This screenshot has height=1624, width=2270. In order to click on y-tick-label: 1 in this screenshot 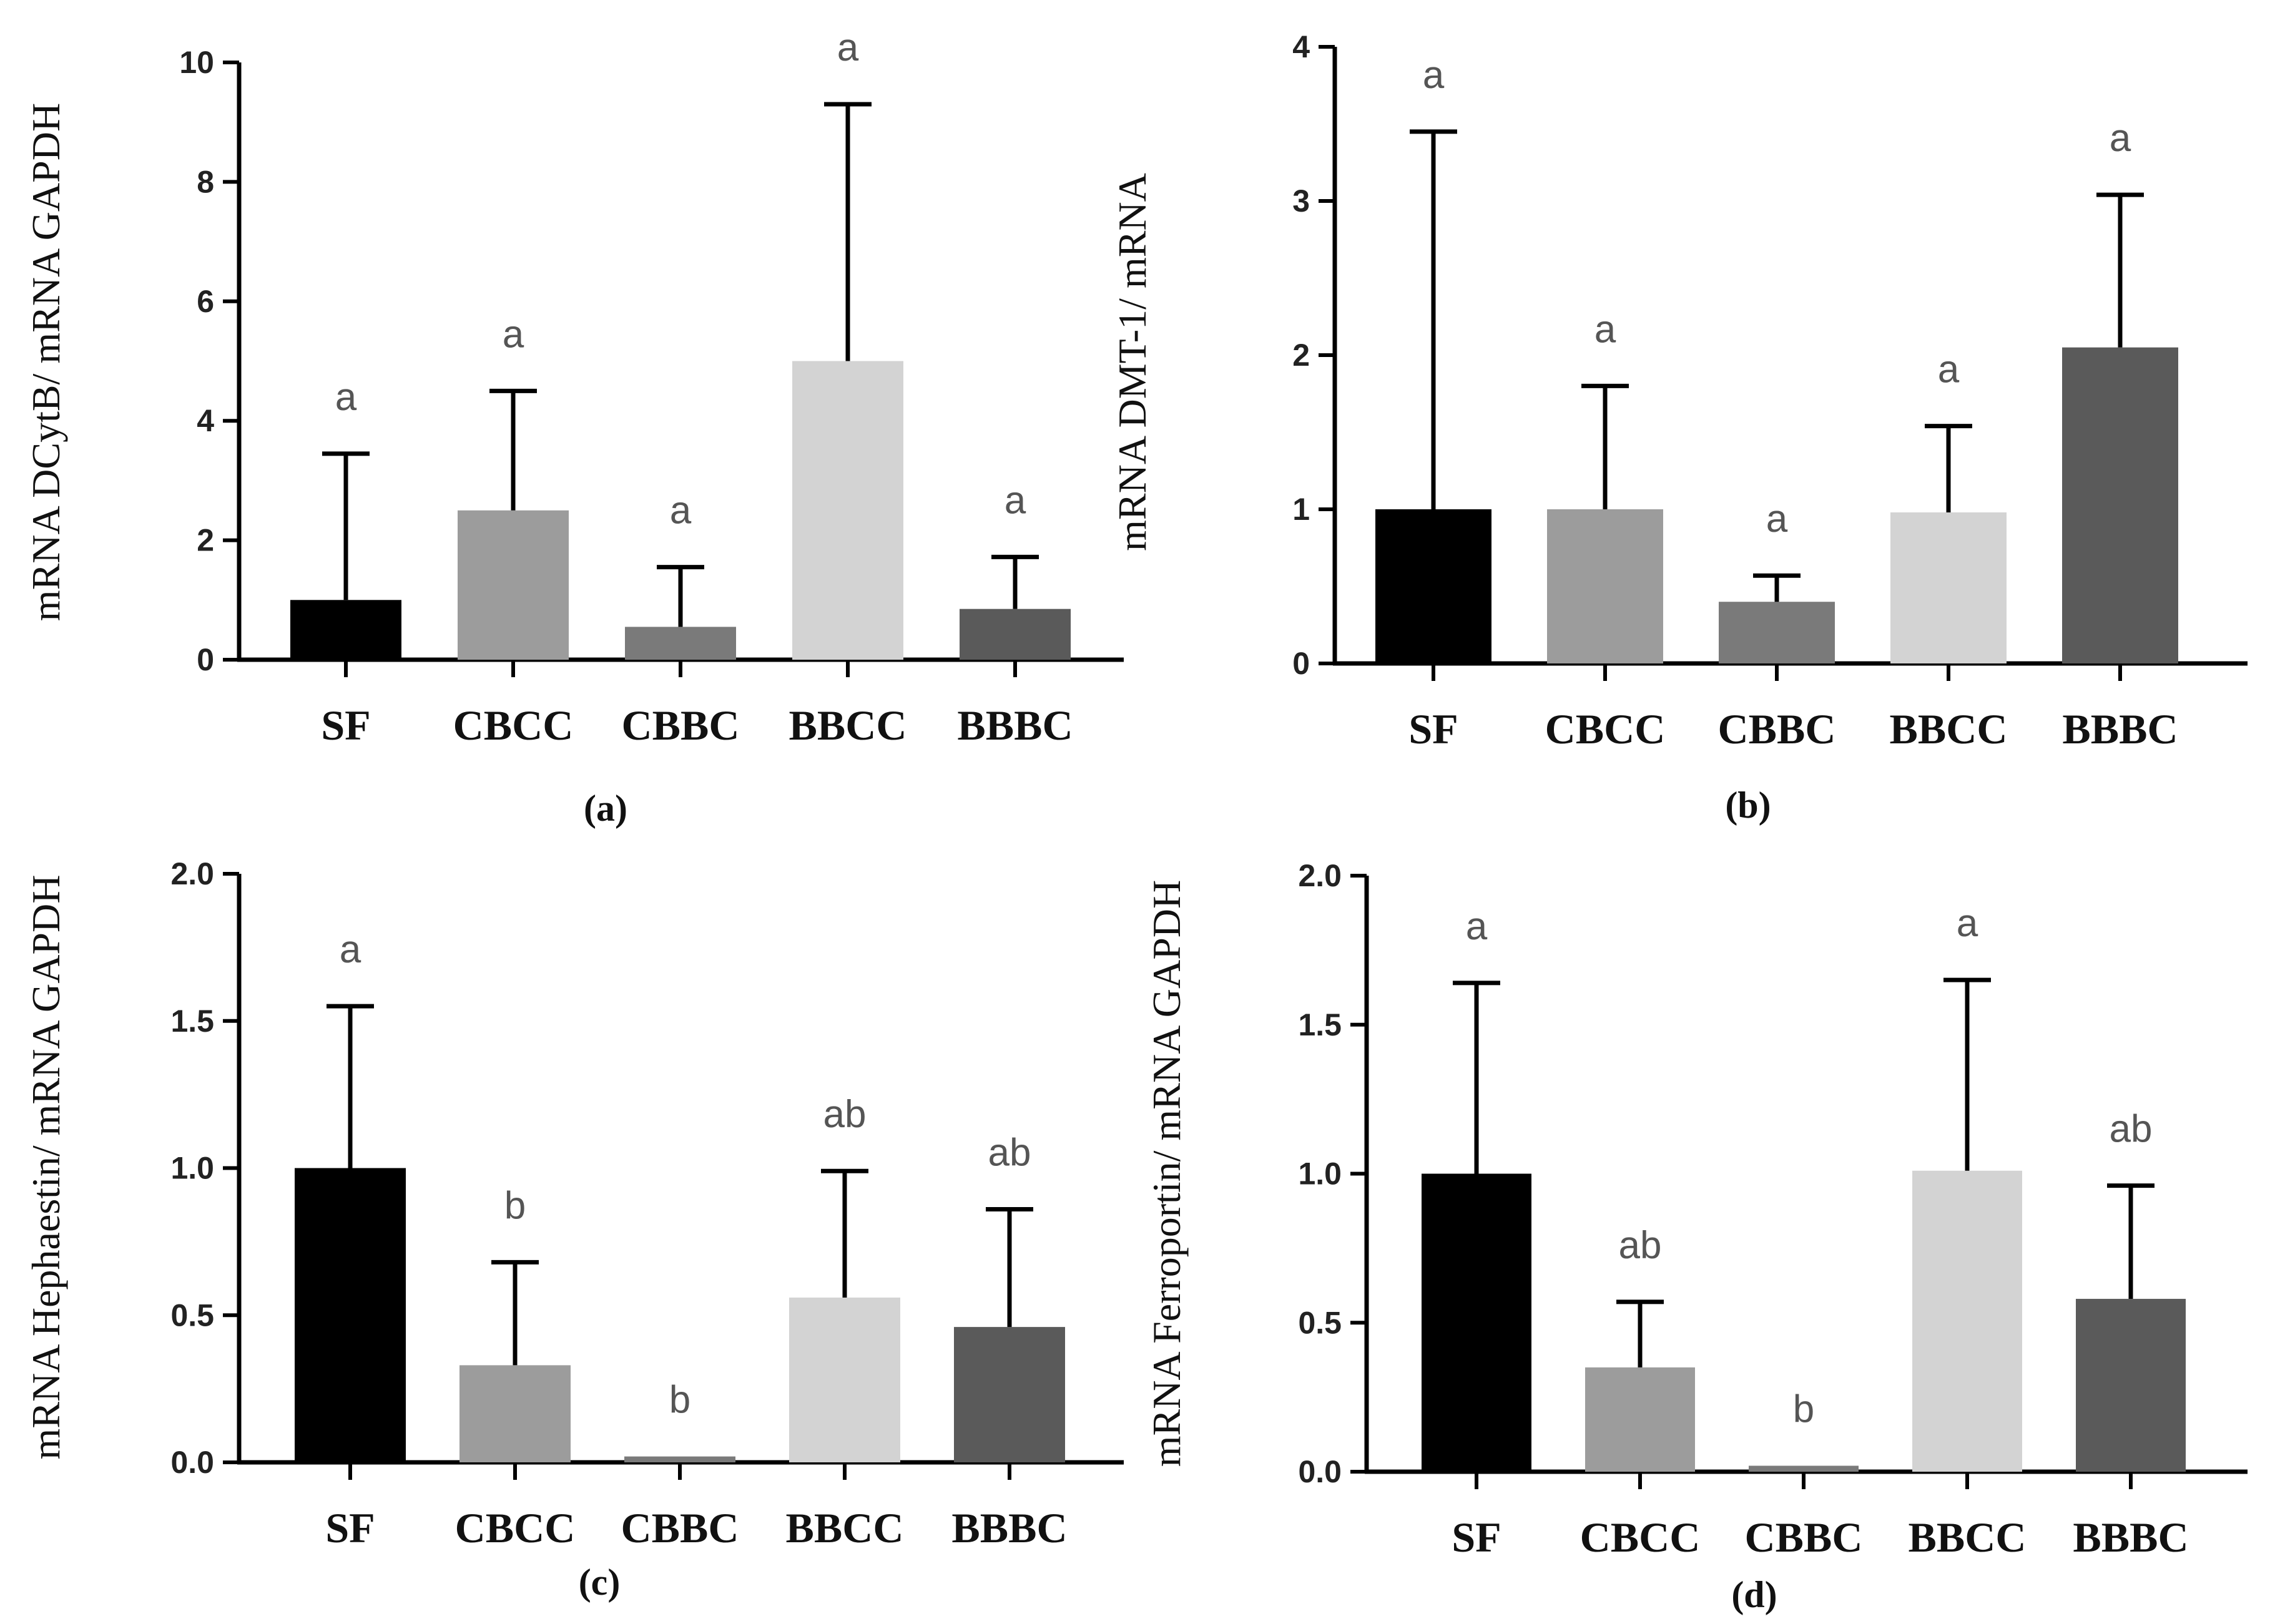, I will do `click(1301, 509)`.